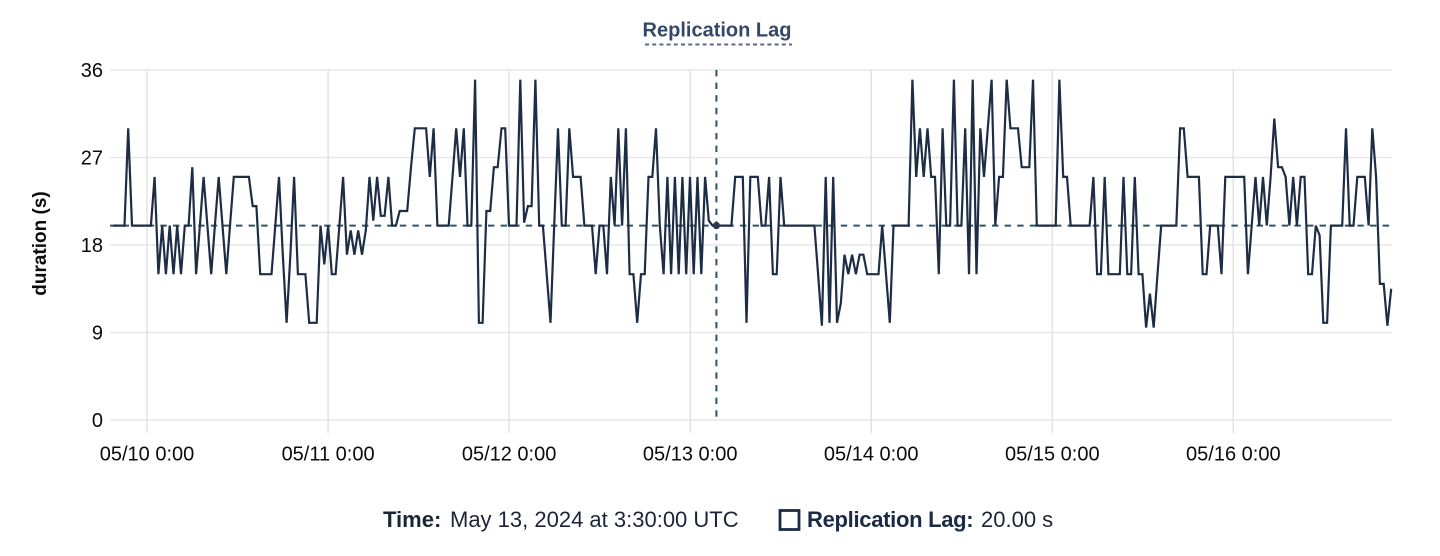 The image size is (1440, 556). I want to click on svg-text: 05/14 0:00, so click(871, 455).